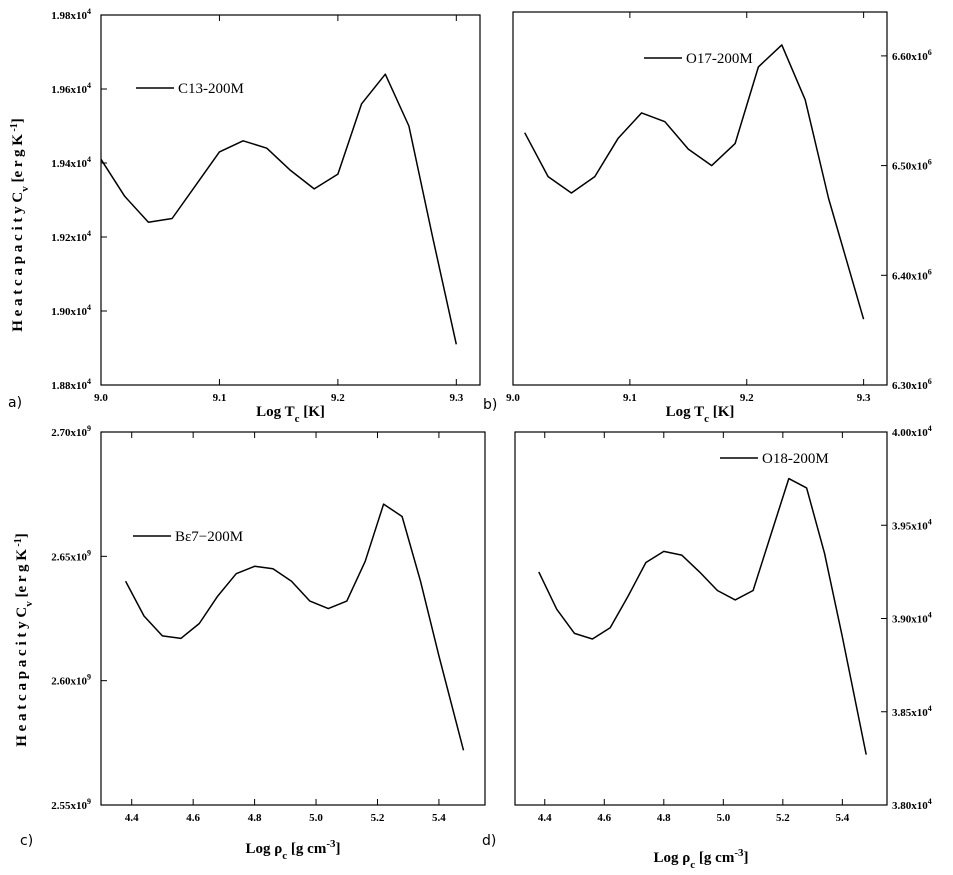 The height and width of the screenshot is (875, 953). What do you see at coordinates (211, 89) in the screenshot?
I see `legend-label: C13-200M` at bounding box center [211, 89].